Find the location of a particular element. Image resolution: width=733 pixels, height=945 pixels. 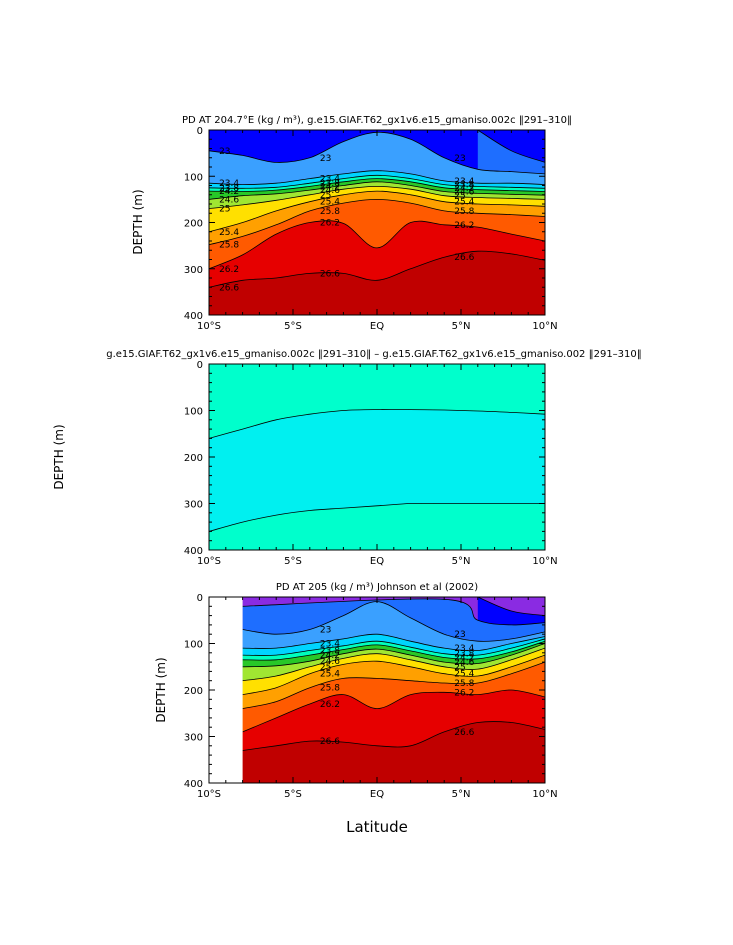

x-axis-label: Latitude is located at coordinates (377, 827).